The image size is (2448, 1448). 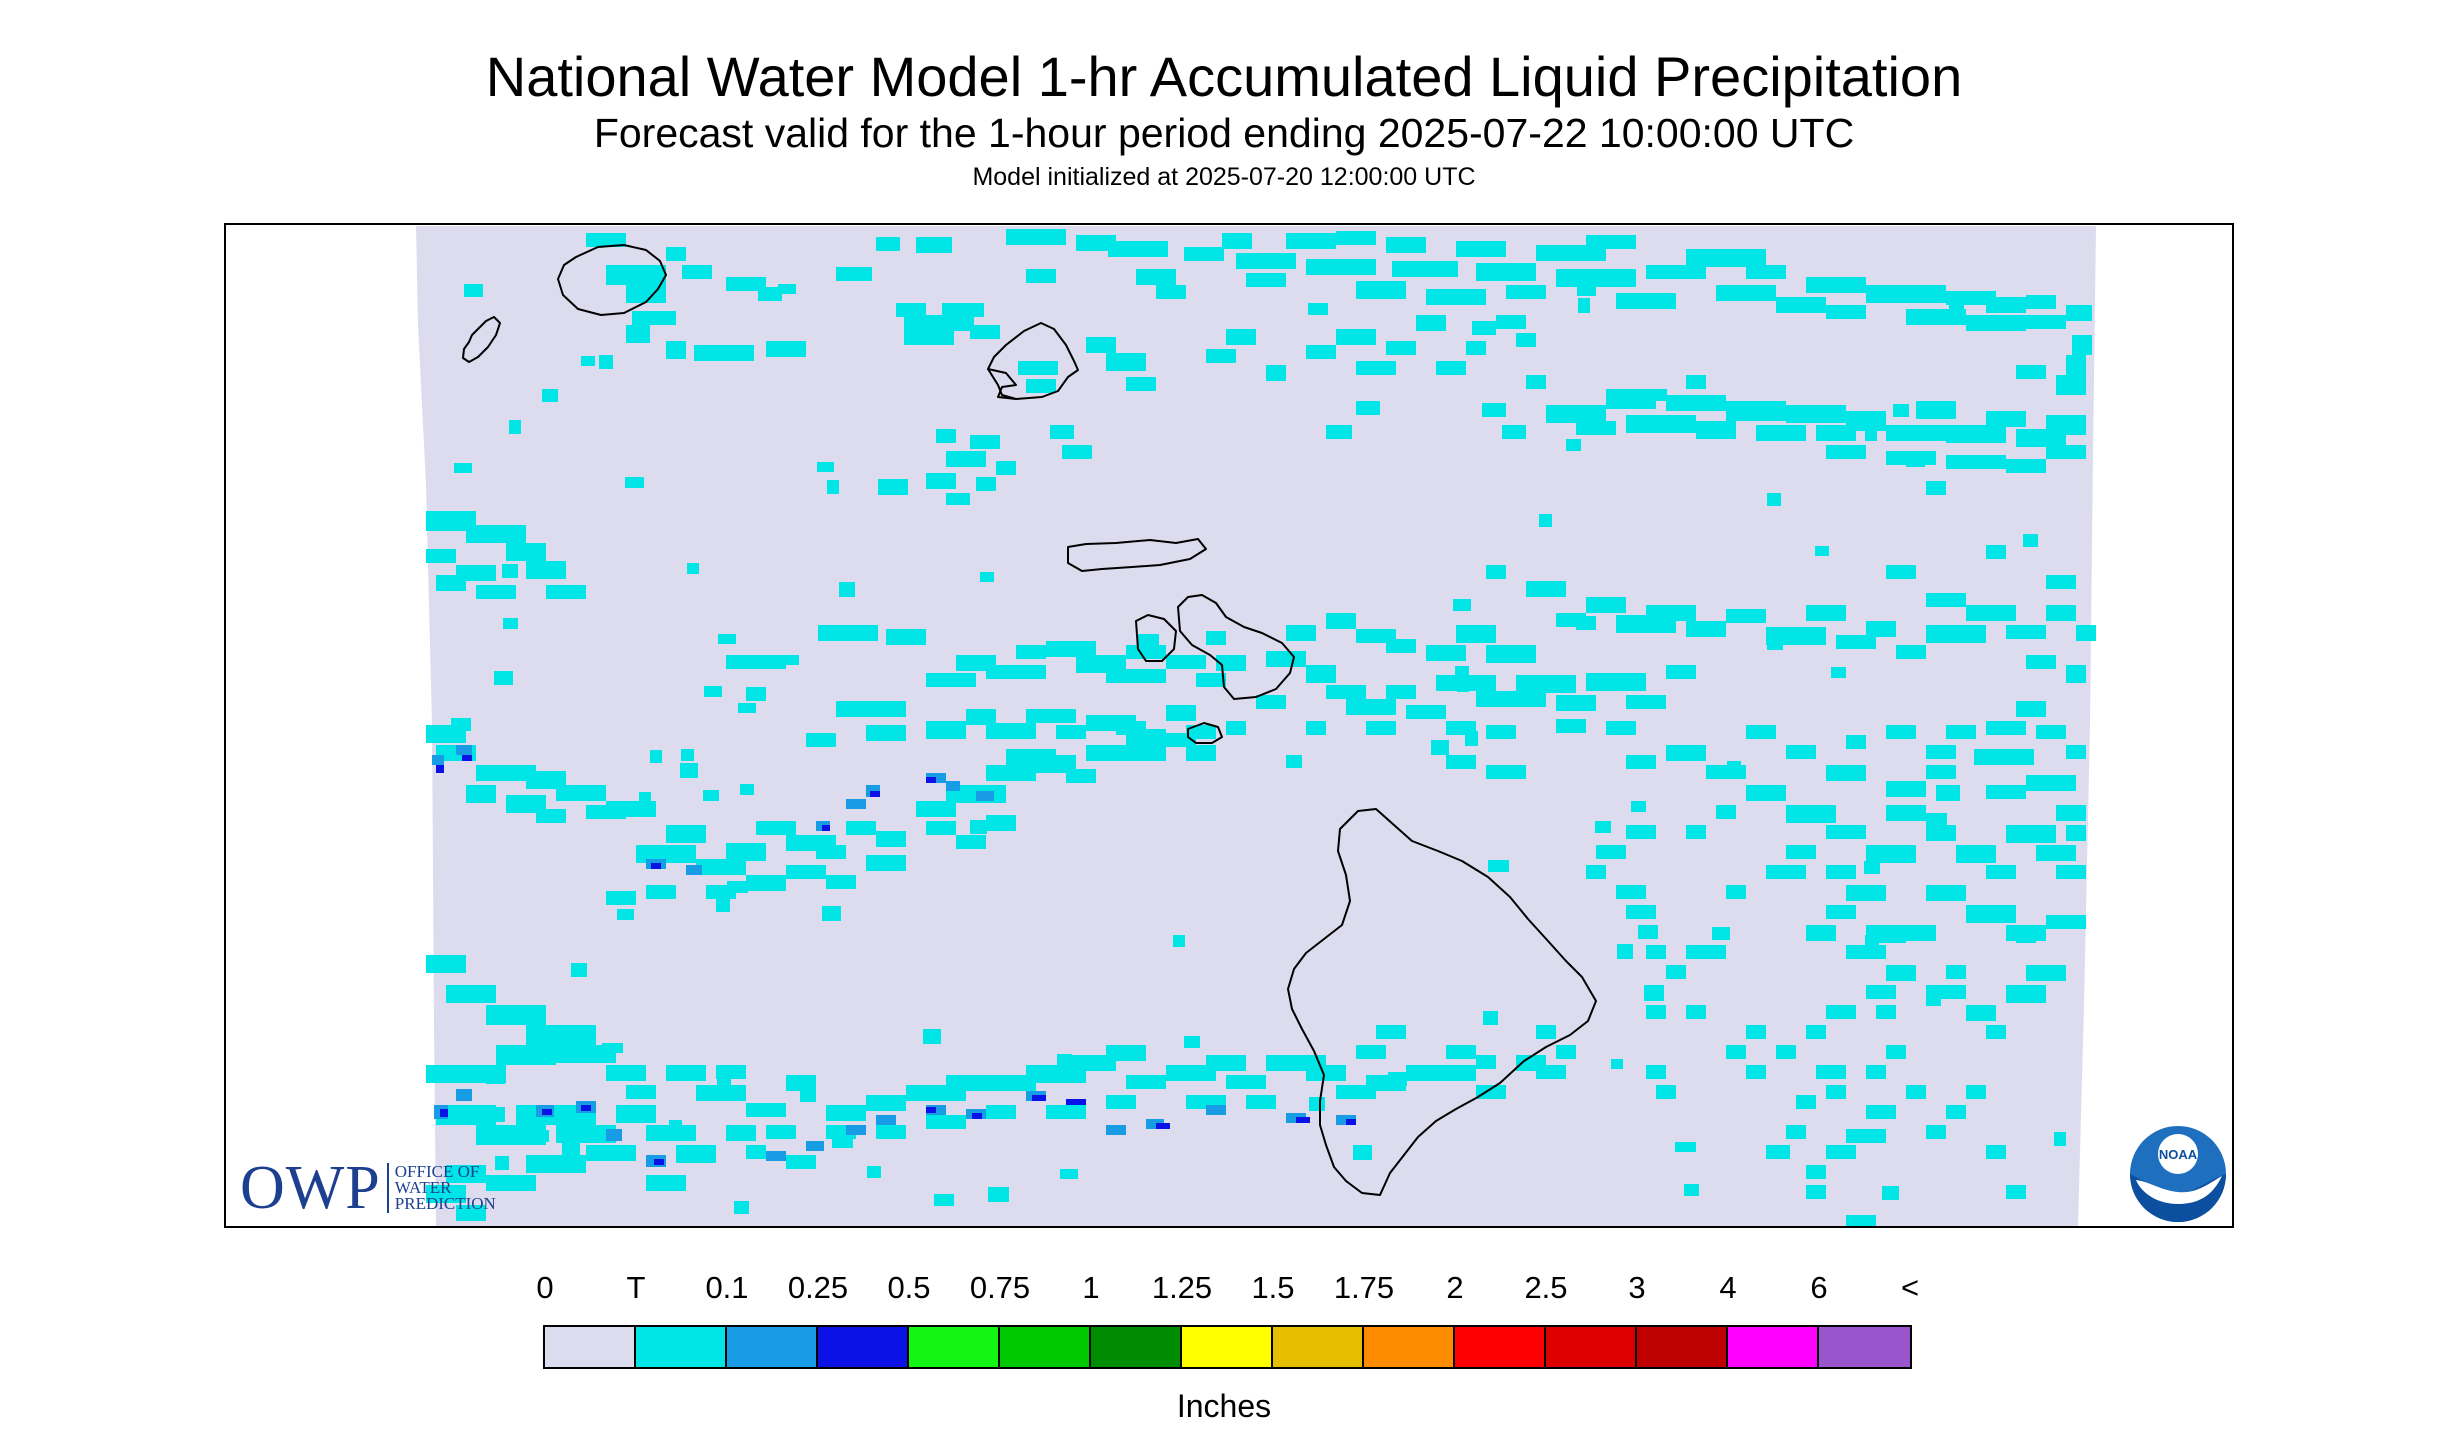 What do you see at coordinates (481, 339) in the screenshot?
I see `island-niihau` at bounding box center [481, 339].